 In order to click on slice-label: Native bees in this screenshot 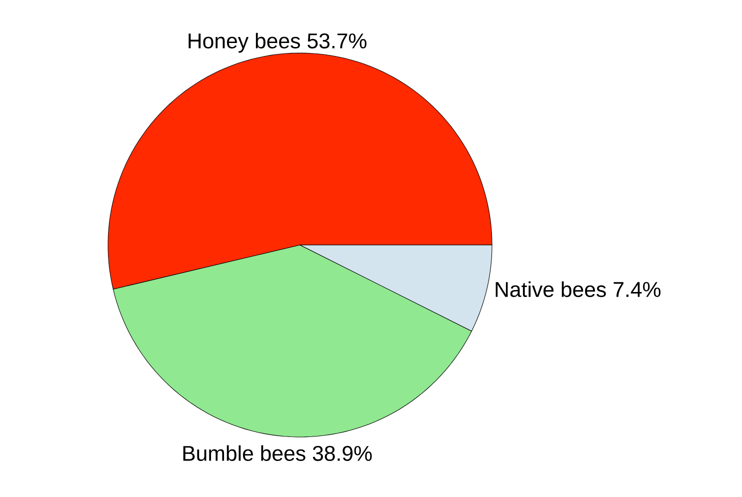, I will do `click(551, 289)`.